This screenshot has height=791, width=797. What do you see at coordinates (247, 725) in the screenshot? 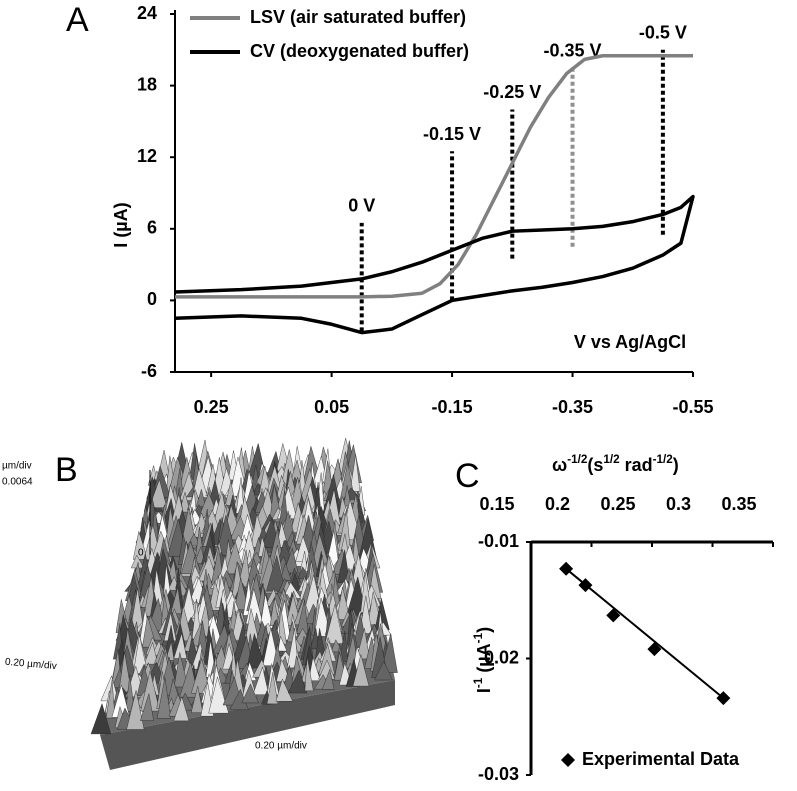
I see `afm-base-front` at bounding box center [247, 725].